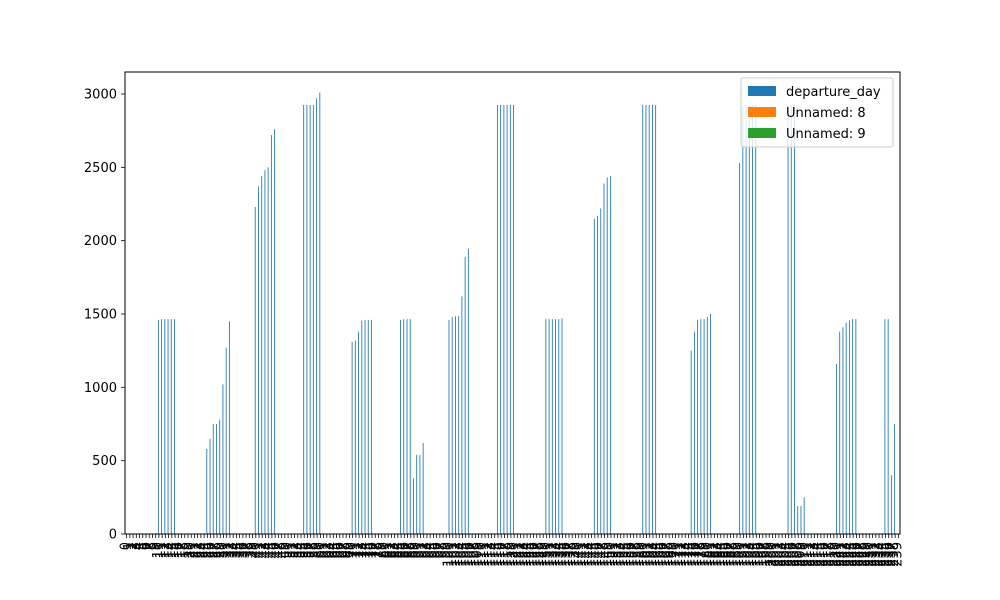 The height and width of the screenshot is (600, 1000). Describe the element at coordinates (775, 554) in the screenshot. I see `x-tick-label: 201` at that location.